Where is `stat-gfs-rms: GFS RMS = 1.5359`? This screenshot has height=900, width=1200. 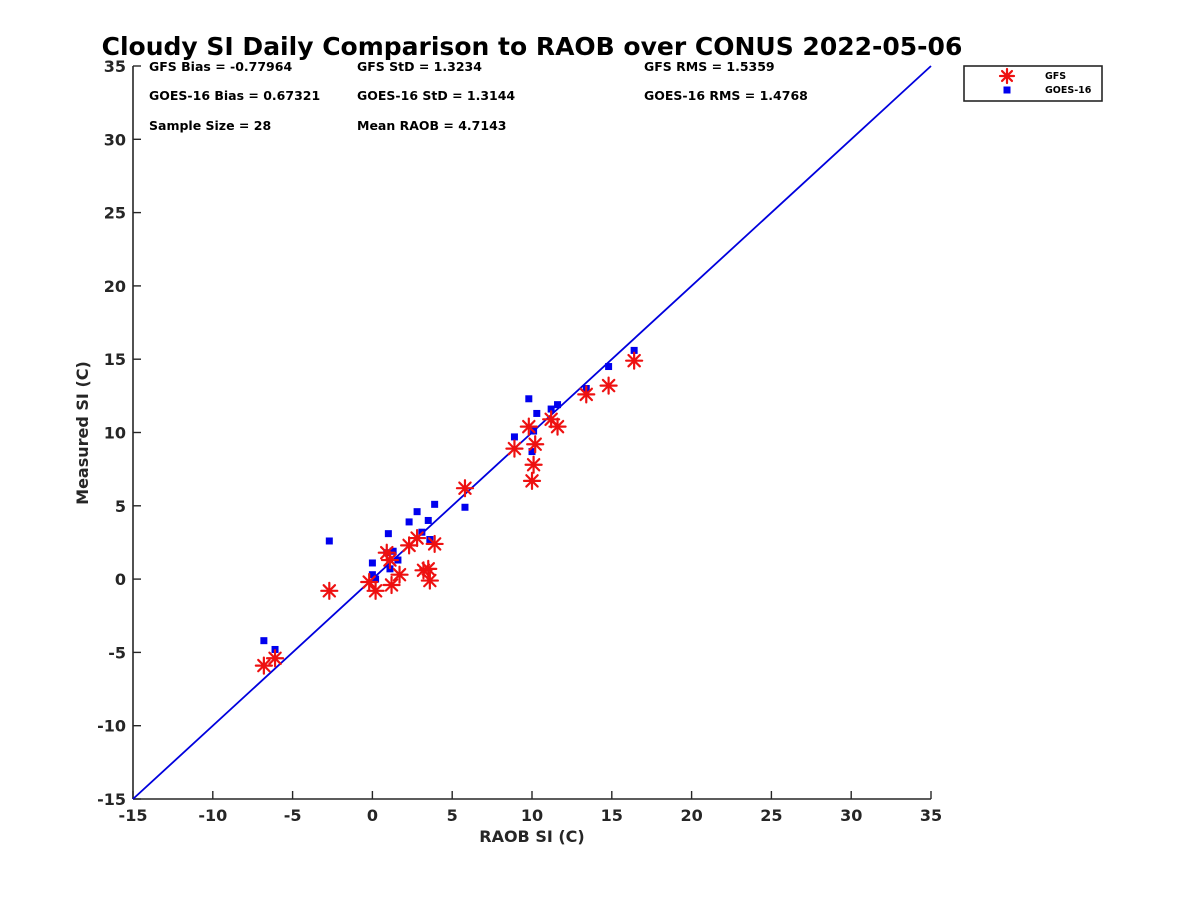
stat-gfs-rms: GFS RMS = 1.5359 is located at coordinates (709, 66).